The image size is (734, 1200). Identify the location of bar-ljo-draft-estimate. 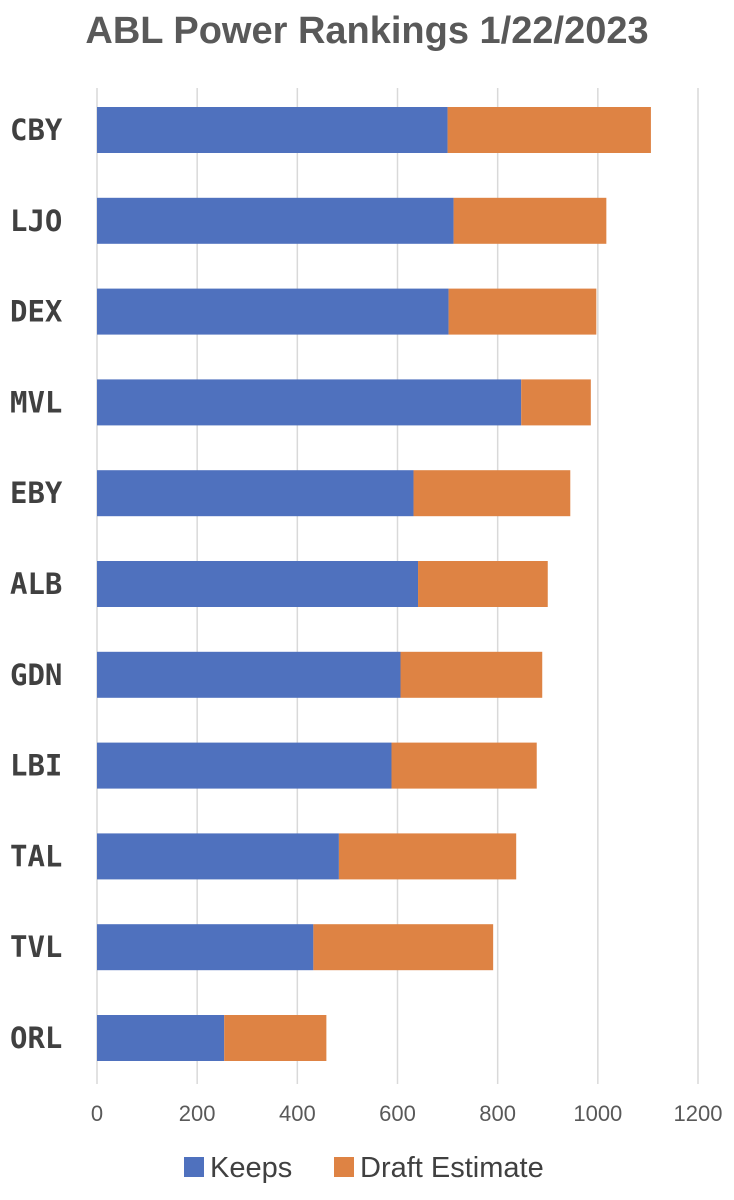
(530, 220).